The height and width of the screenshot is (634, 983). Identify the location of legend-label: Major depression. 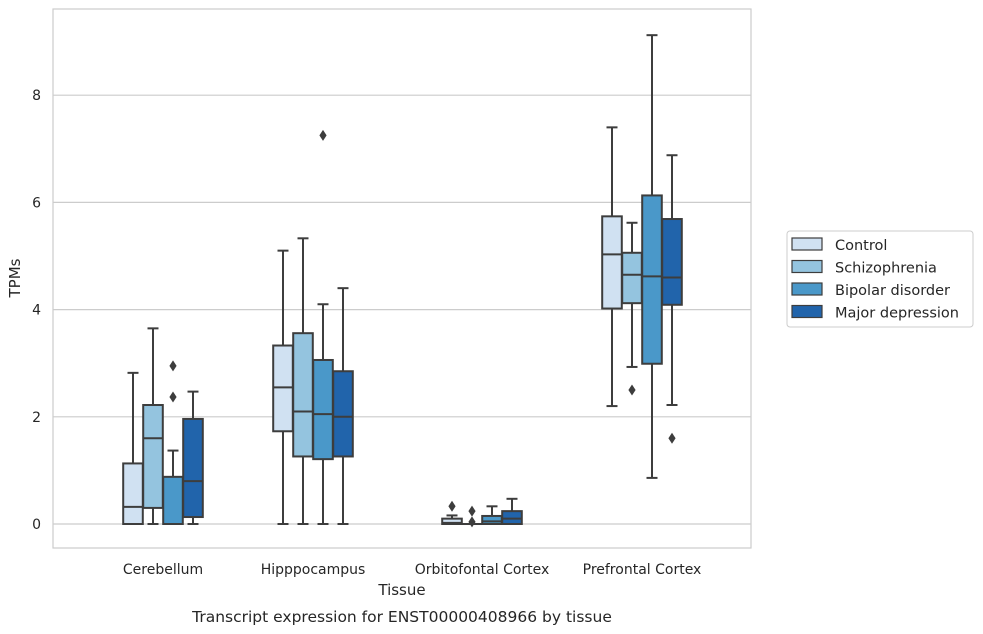
(897, 314).